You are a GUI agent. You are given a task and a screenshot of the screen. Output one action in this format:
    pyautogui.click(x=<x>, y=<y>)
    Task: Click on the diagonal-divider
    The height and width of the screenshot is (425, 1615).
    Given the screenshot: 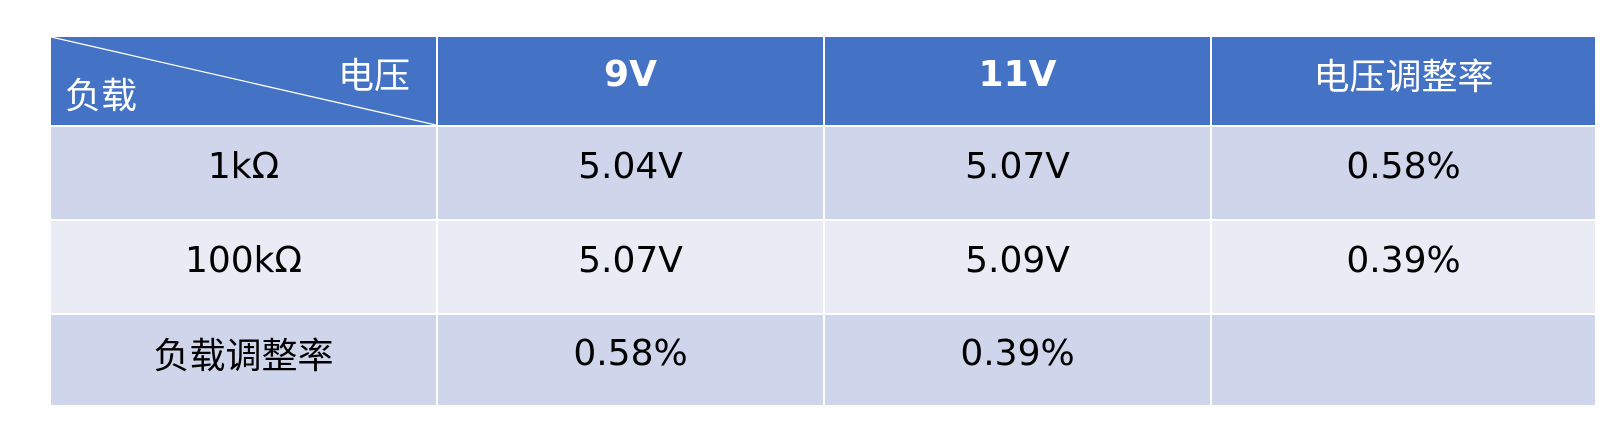 What is the action you would take?
    pyautogui.click(x=243, y=81)
    